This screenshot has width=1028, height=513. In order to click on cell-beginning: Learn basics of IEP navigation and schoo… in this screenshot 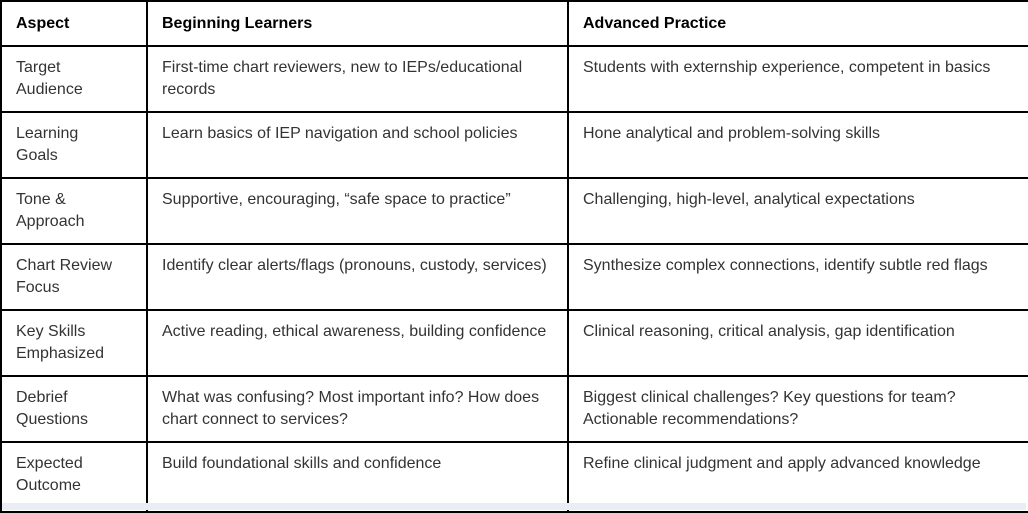, I will do `click(357, 145)`.